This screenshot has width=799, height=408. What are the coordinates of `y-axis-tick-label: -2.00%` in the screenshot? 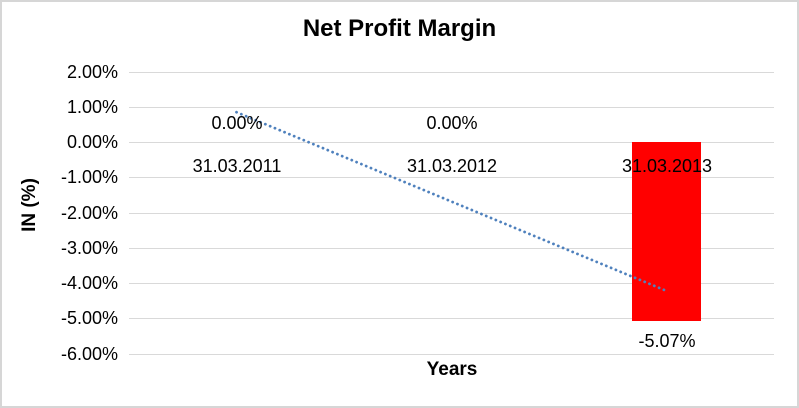 It's located at (89, 213).